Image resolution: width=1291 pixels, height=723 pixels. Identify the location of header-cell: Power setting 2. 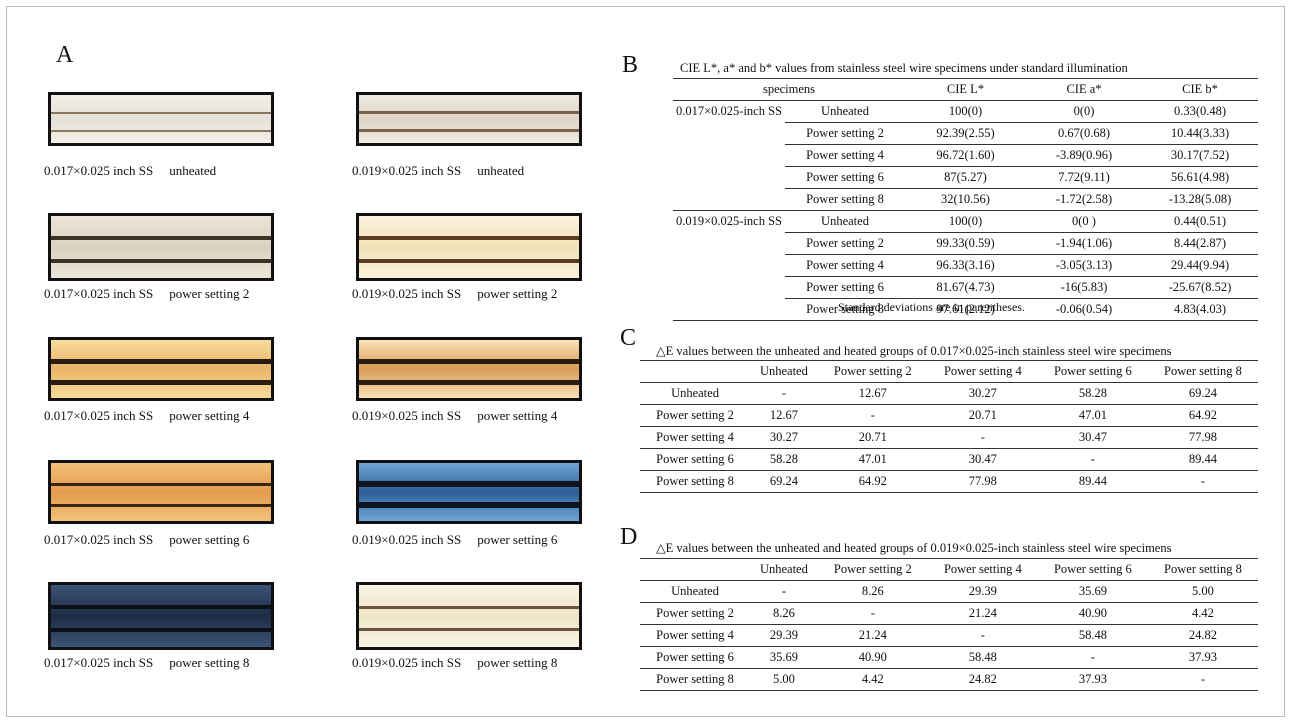
(872, 569).